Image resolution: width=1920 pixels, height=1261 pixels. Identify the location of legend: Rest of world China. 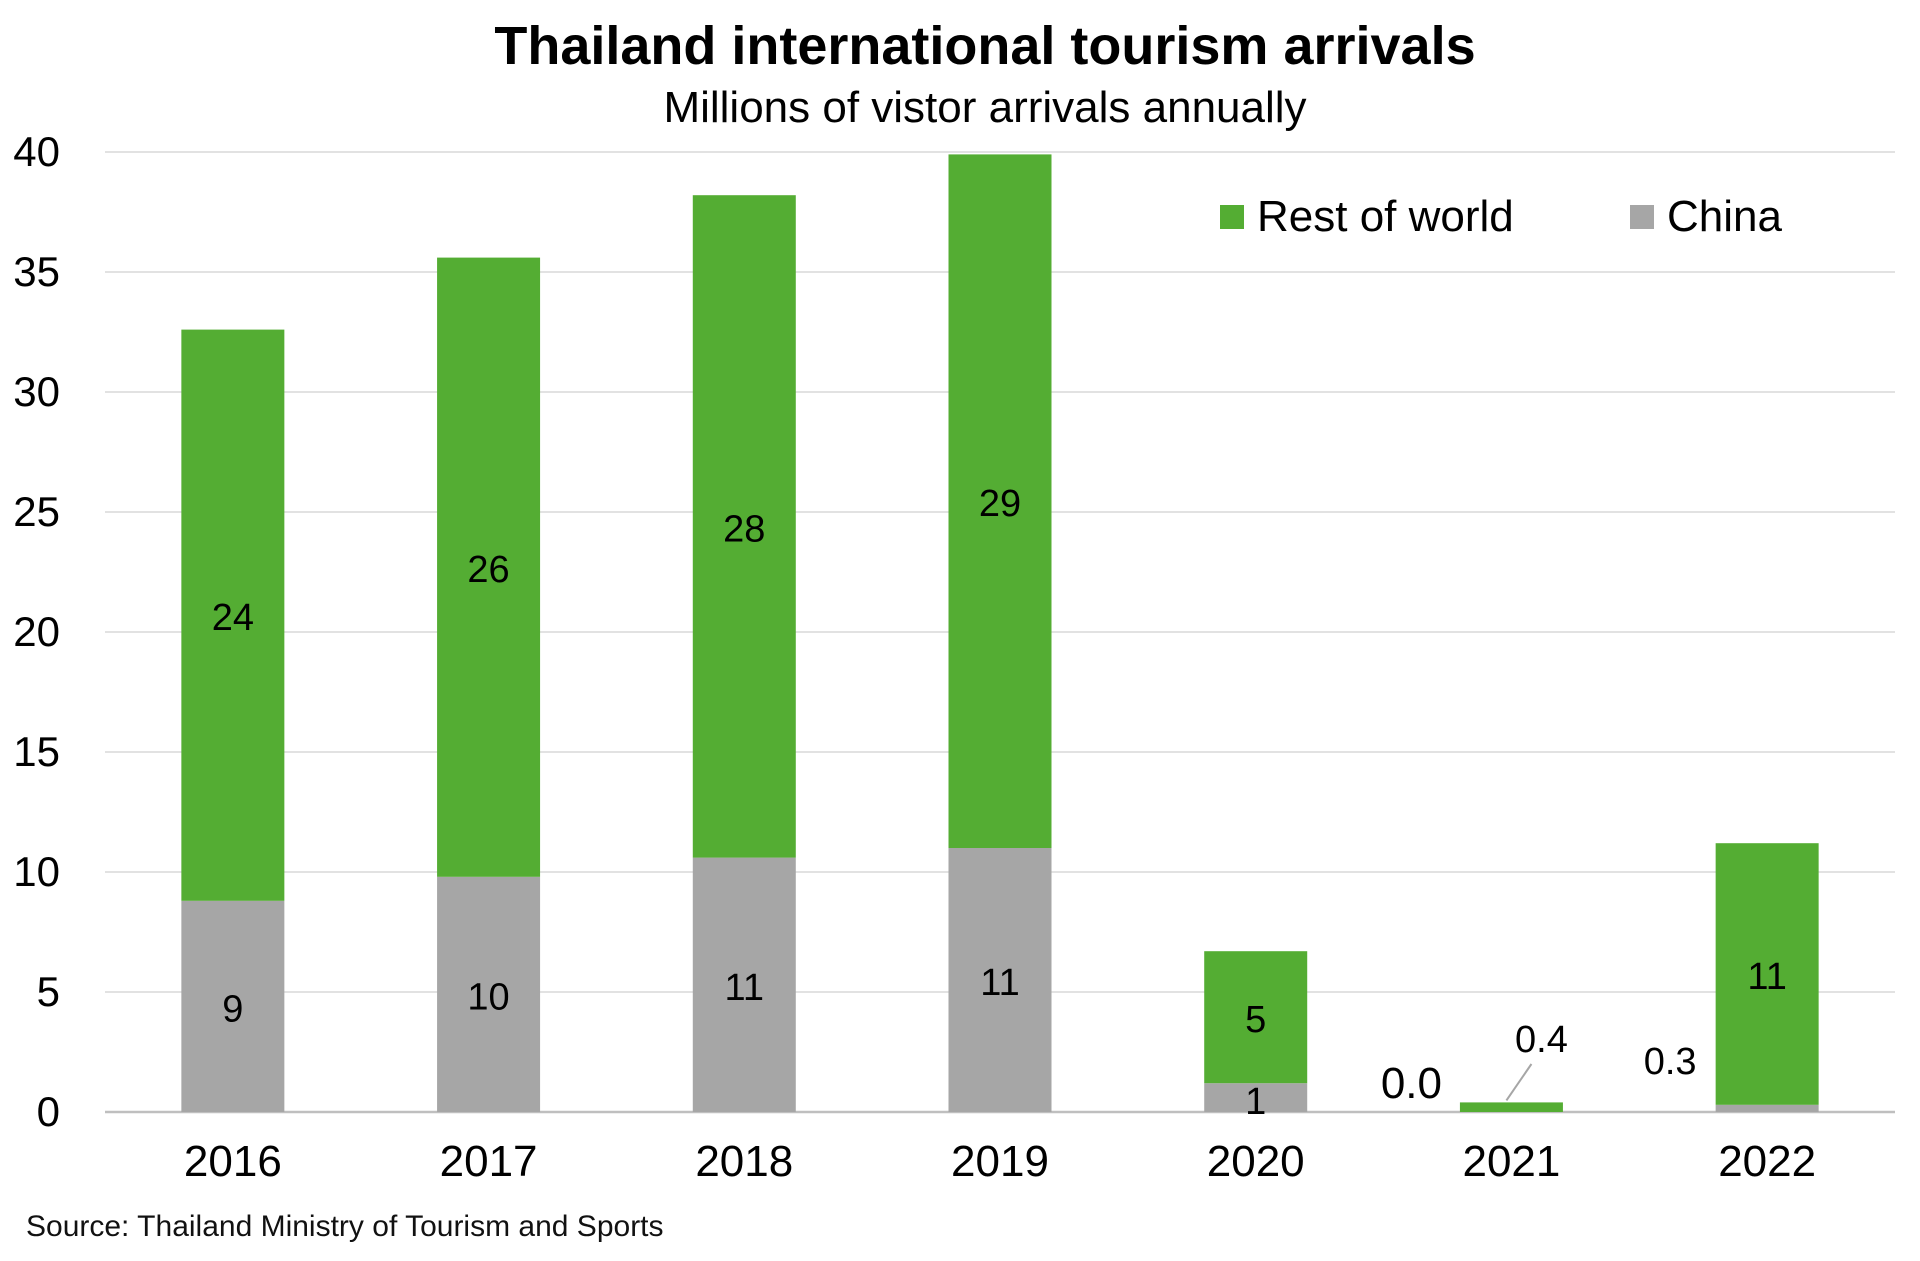
(1501, 216).